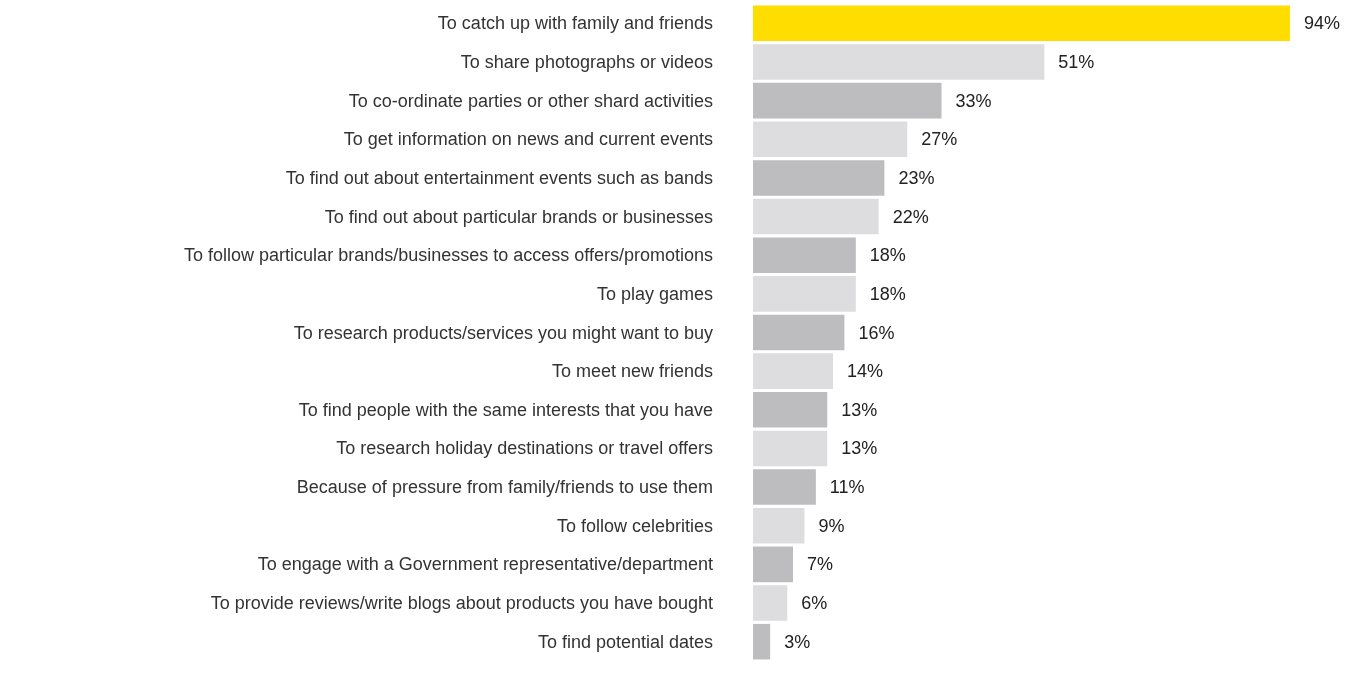 This screenshot has height=673, width=1366. Describe the element at coordinates (503, 332) in the screenshot. I see `y-tick-label: To research products/services you might want to buy` at that location.